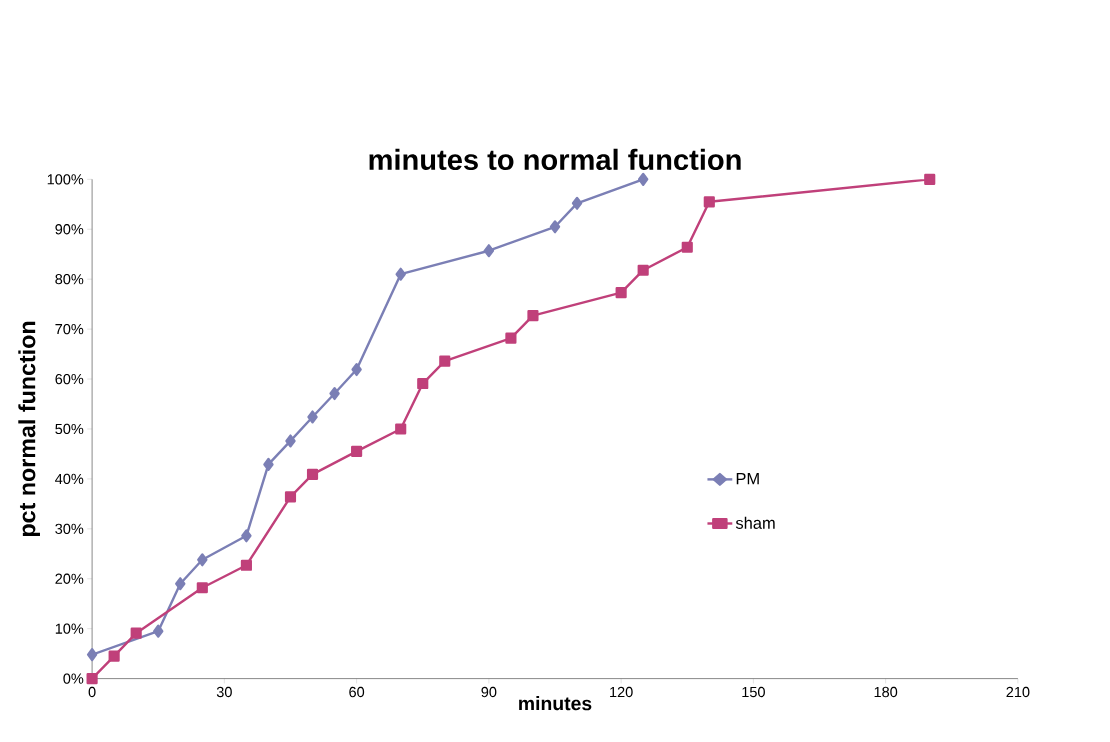 This screenshot has width=1110, height=742. I want to click on y-axis-title: pct normal function, so click(29, 429).